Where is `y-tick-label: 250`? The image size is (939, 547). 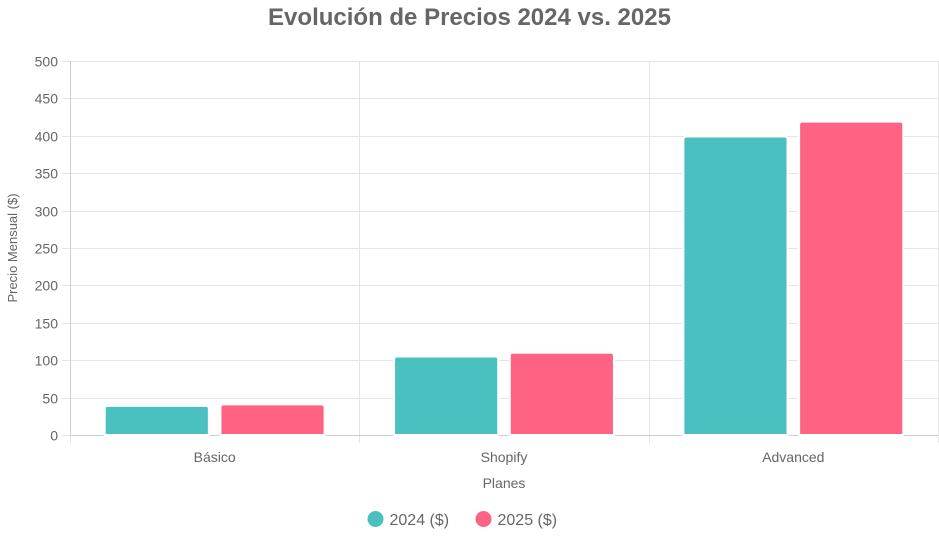
y-tick-label: 250 is located at coordinates (47, 249).